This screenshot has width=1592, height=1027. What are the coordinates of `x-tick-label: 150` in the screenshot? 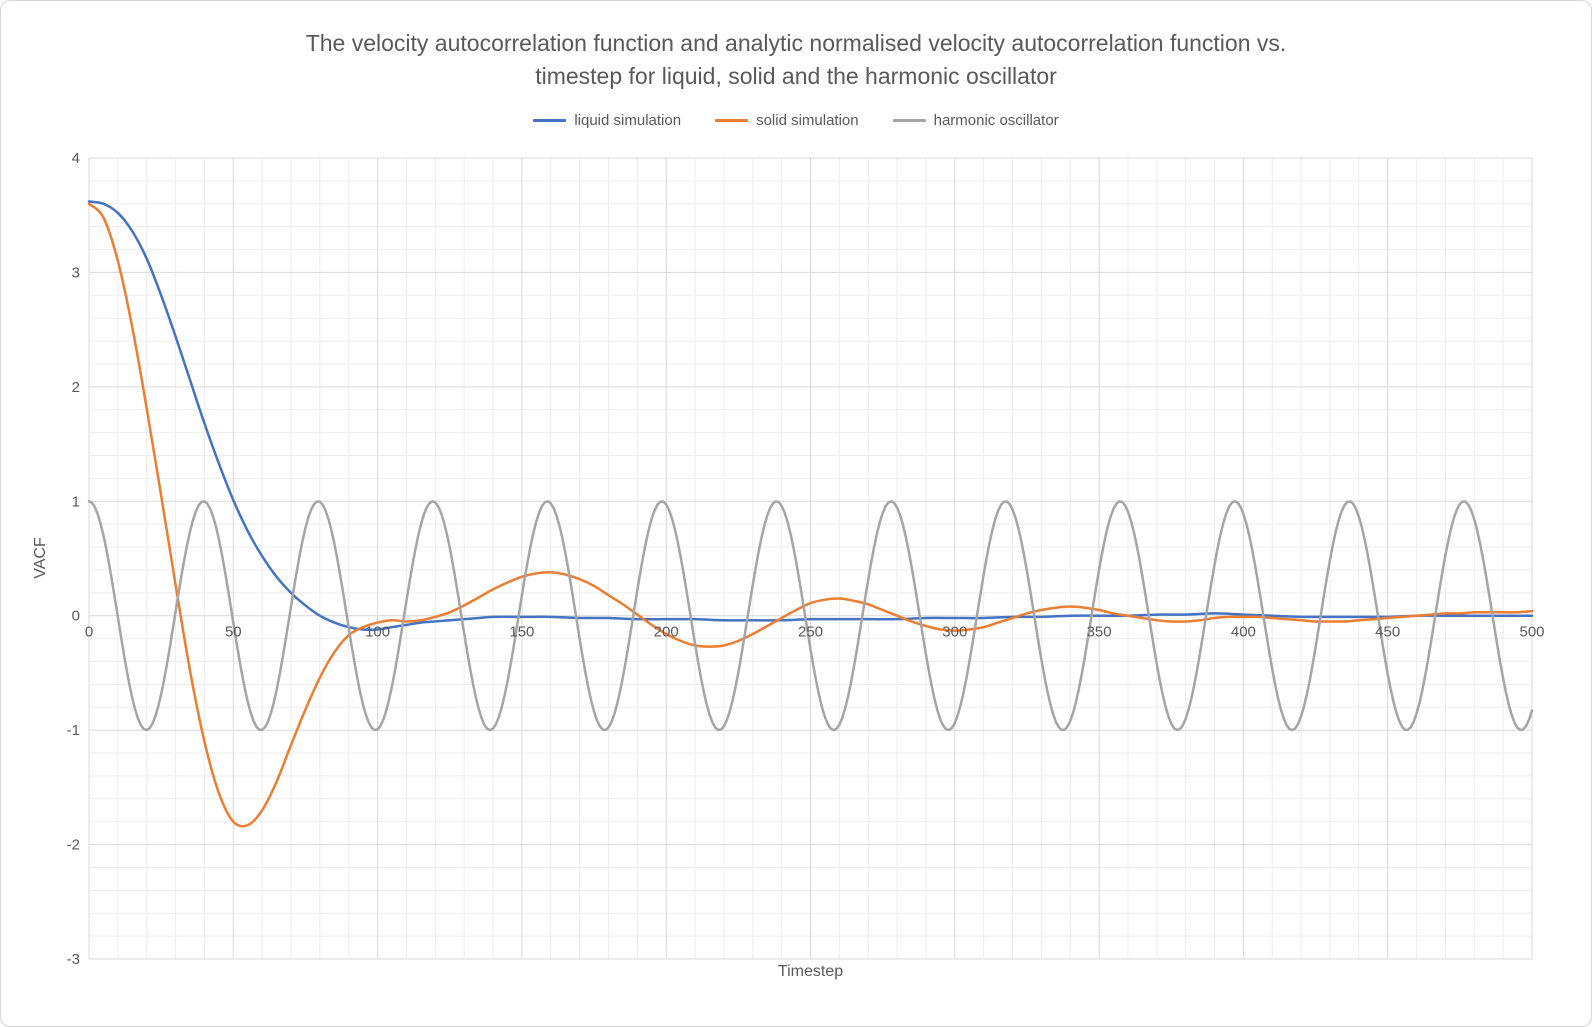 It's located at (521, 632).